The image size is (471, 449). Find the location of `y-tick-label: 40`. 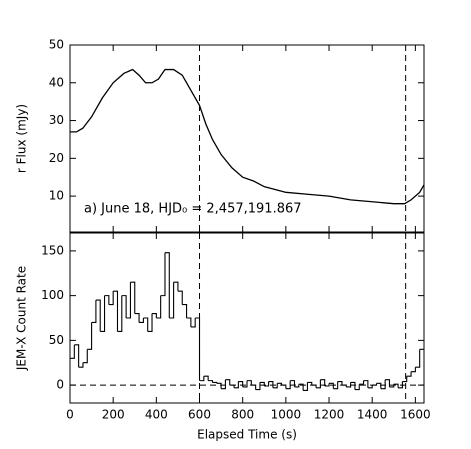

y-tick-label: 40 is located at coordinates (56, 82).